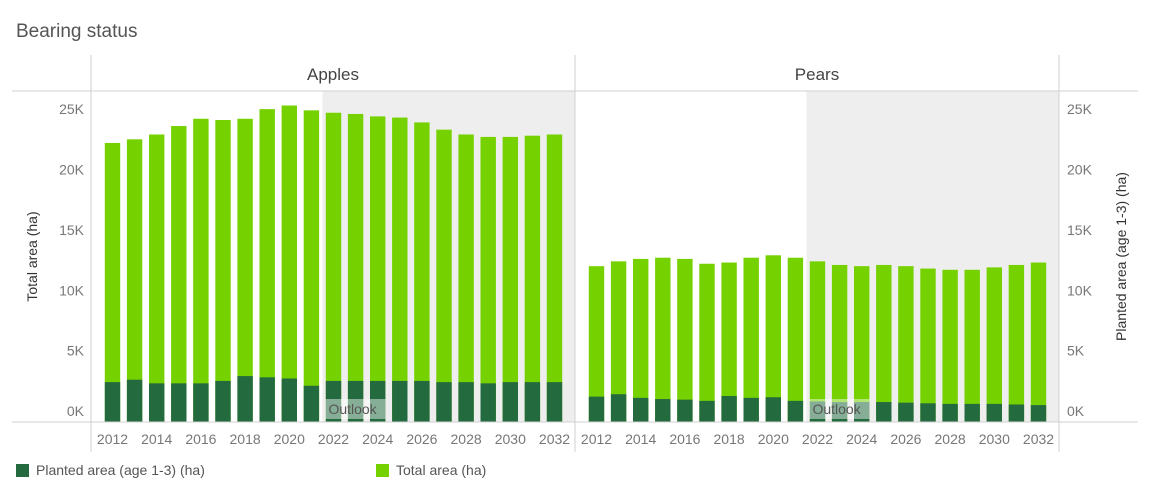 The image size is (1150, 500). Describe the element at coordinates (378, 269) in the screenshot. I see `bar-total-apples-2024` at that location.